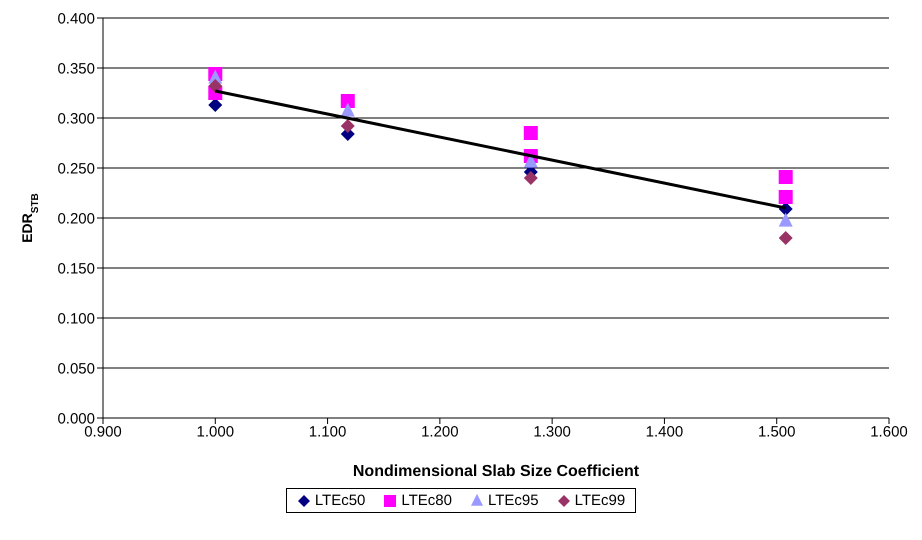 The height and width of the screenshot is (540, 922). What do you see at coordinates (777, 432) in the screenshot?
I see `x-tick-label: 1.500` at bounding box center [777, 432].